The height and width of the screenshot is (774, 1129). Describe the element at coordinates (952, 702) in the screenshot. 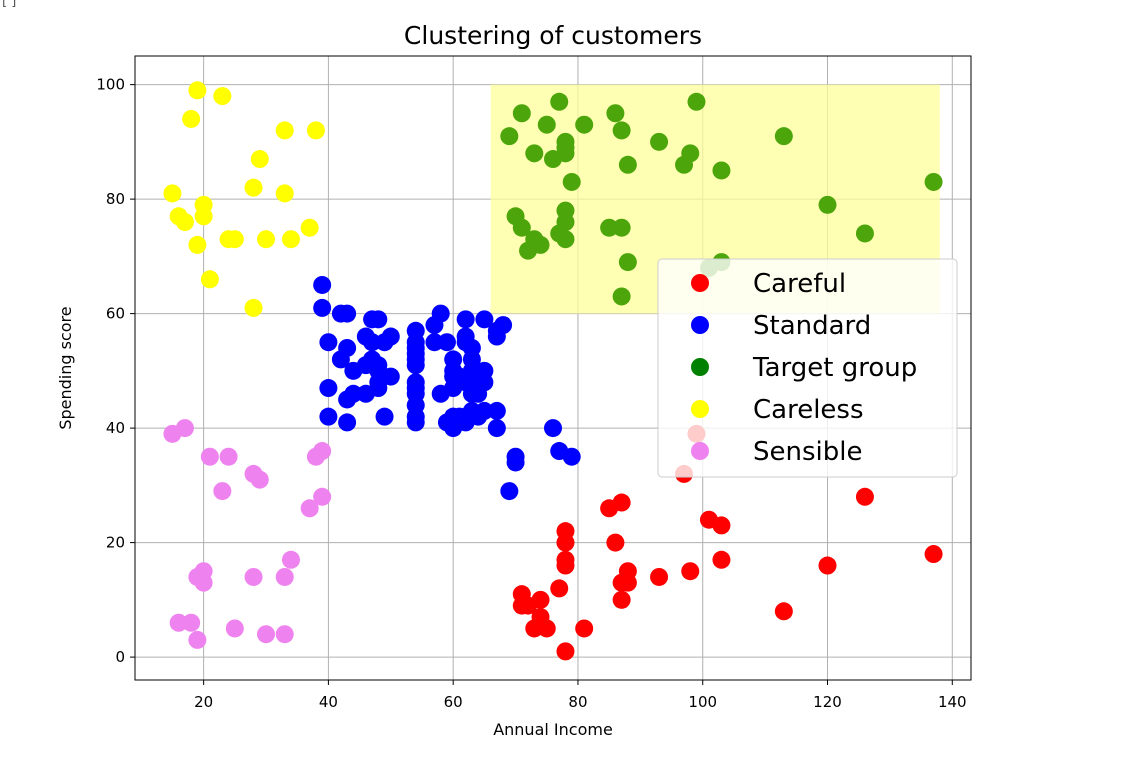

I see `x-tick-label: 140` at that location.